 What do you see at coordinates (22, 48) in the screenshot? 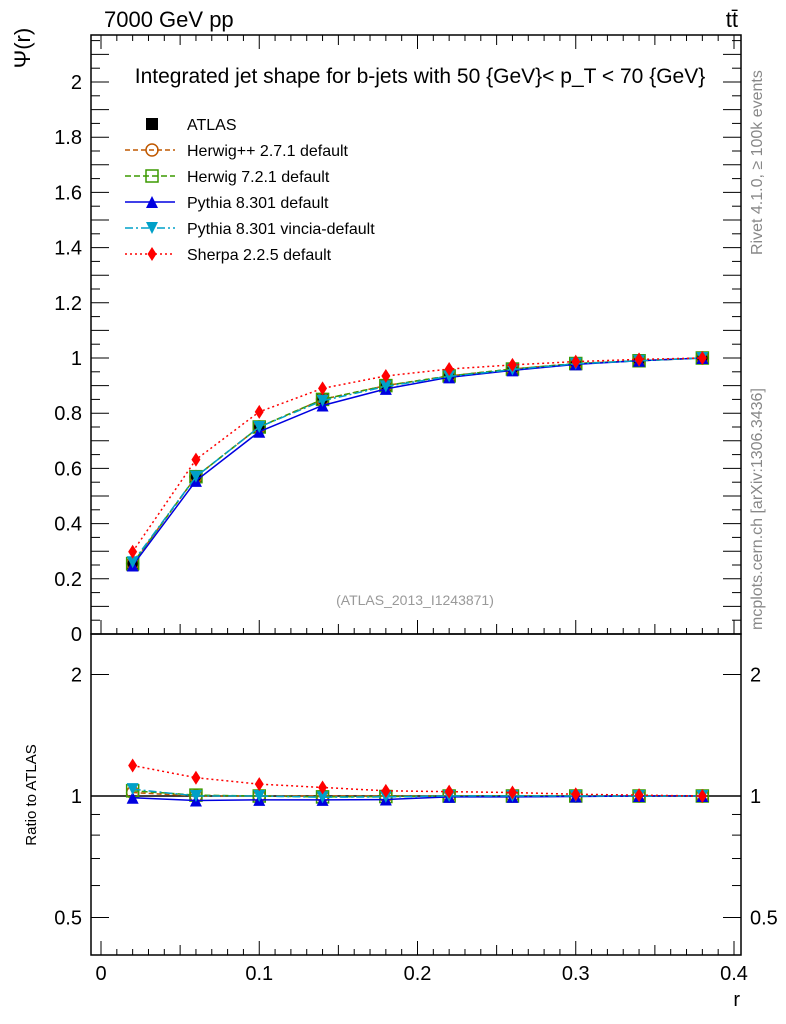
I see `y-axis-label: Ψ(r)` at bounding box center [22, 48].